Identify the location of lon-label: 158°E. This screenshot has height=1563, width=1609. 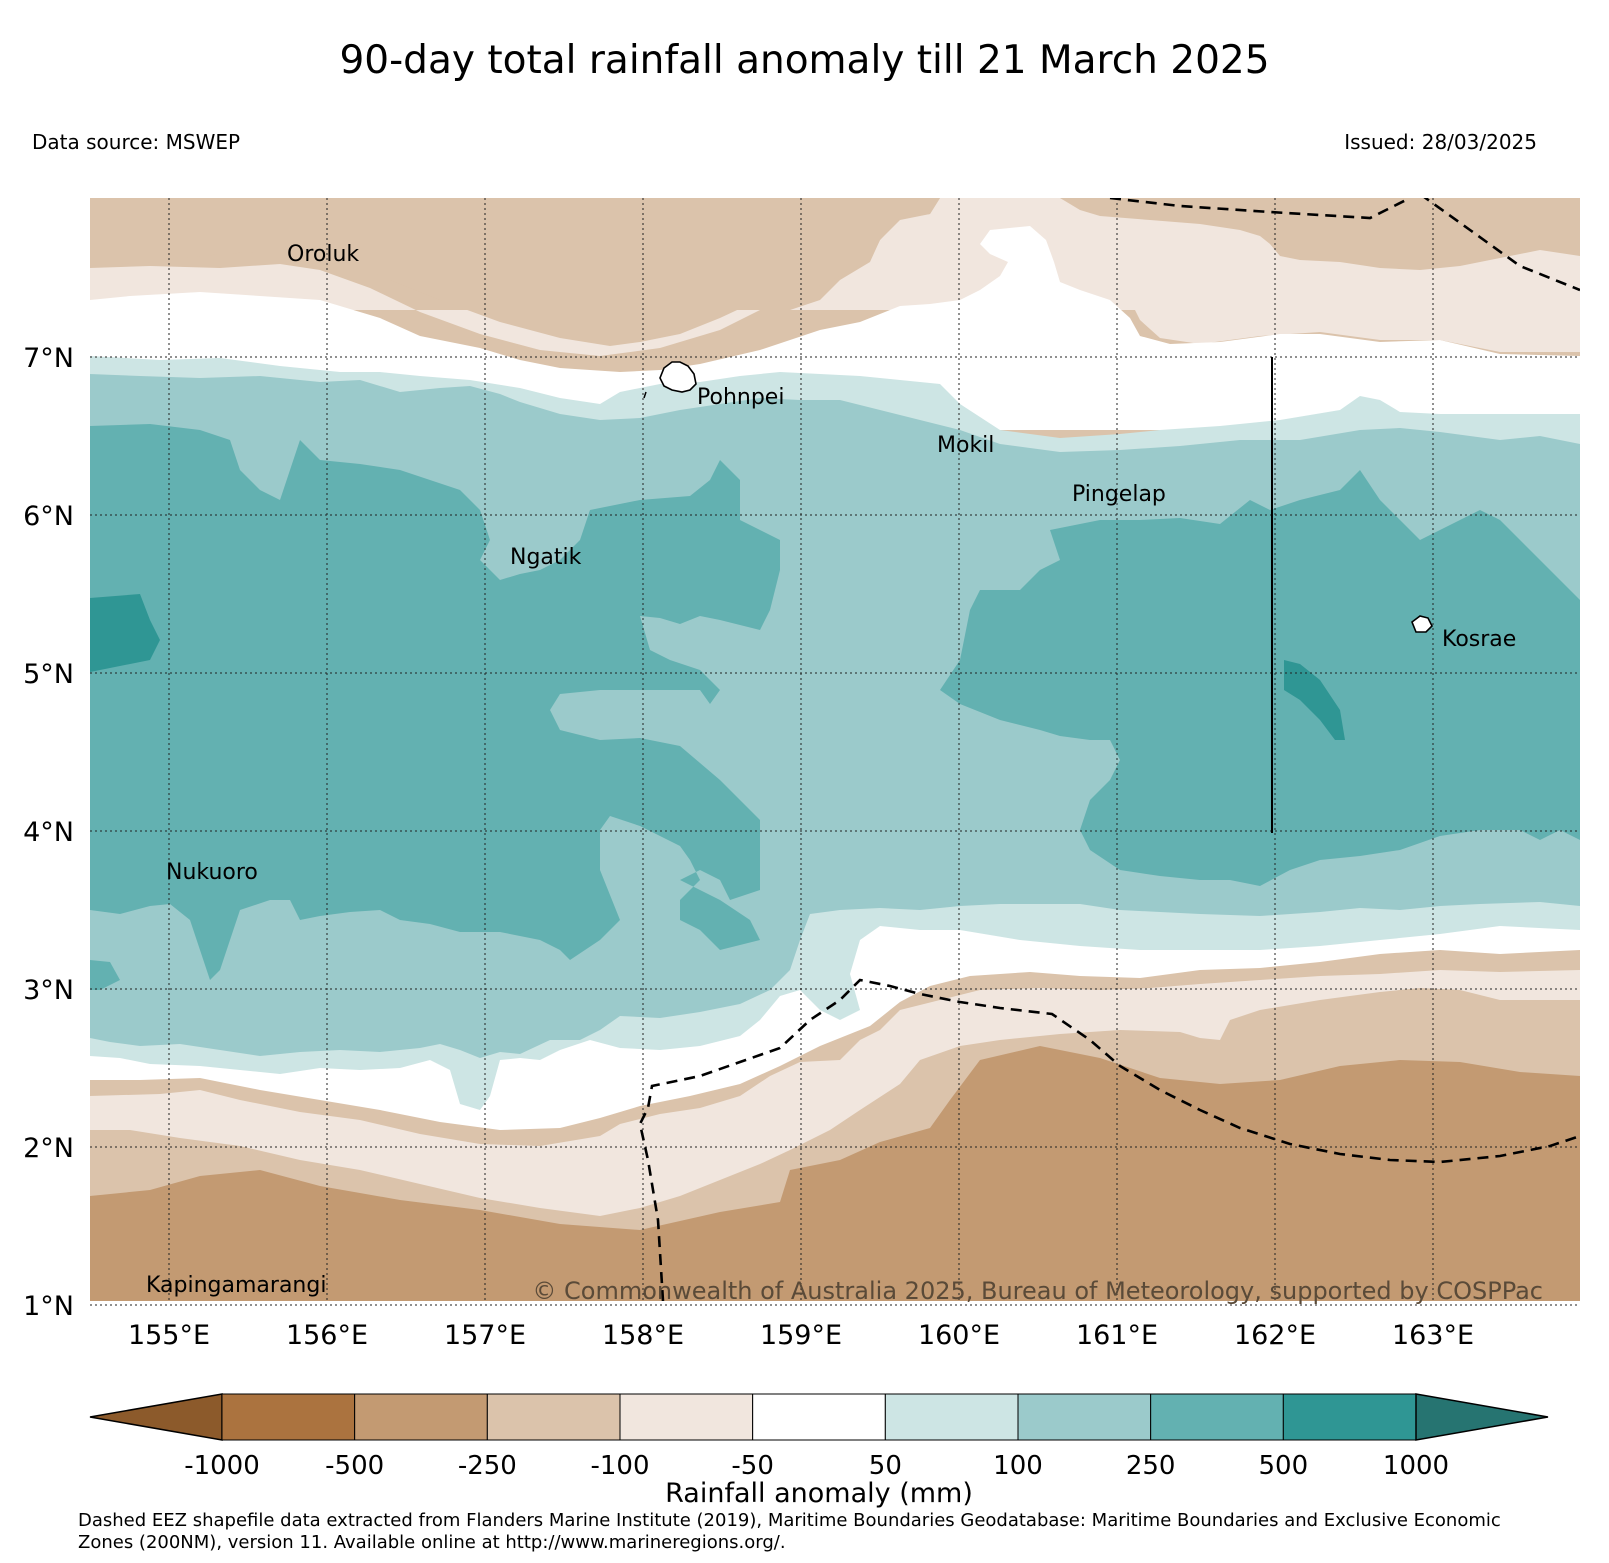
(643, 1335).